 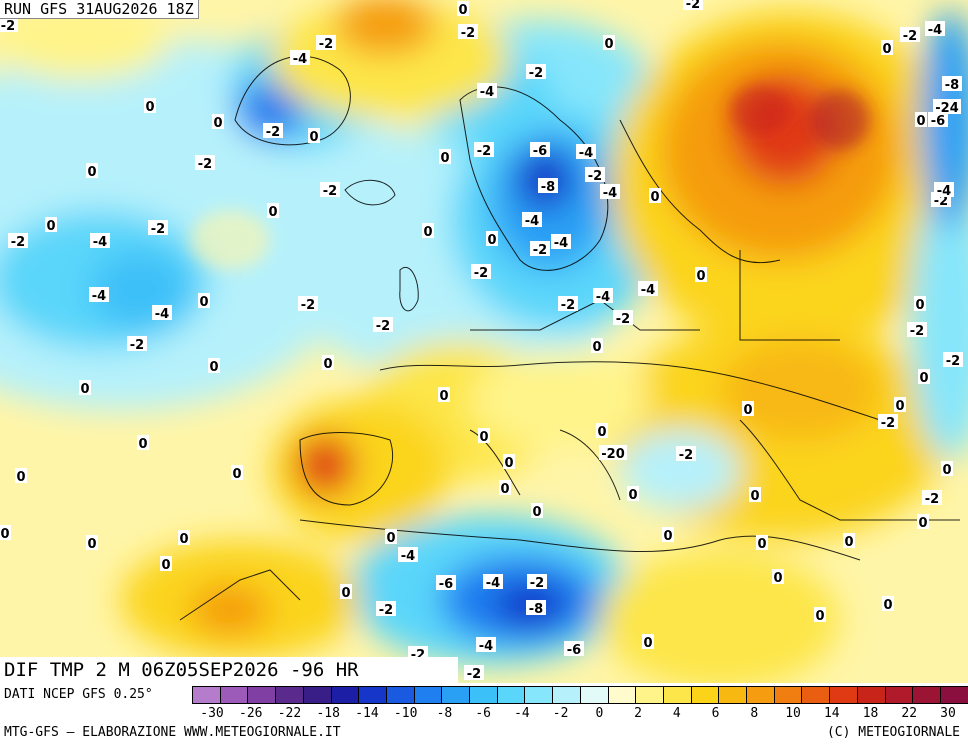 I want to click on colorbar-tick-label: 10, so click(x=793, y=713).